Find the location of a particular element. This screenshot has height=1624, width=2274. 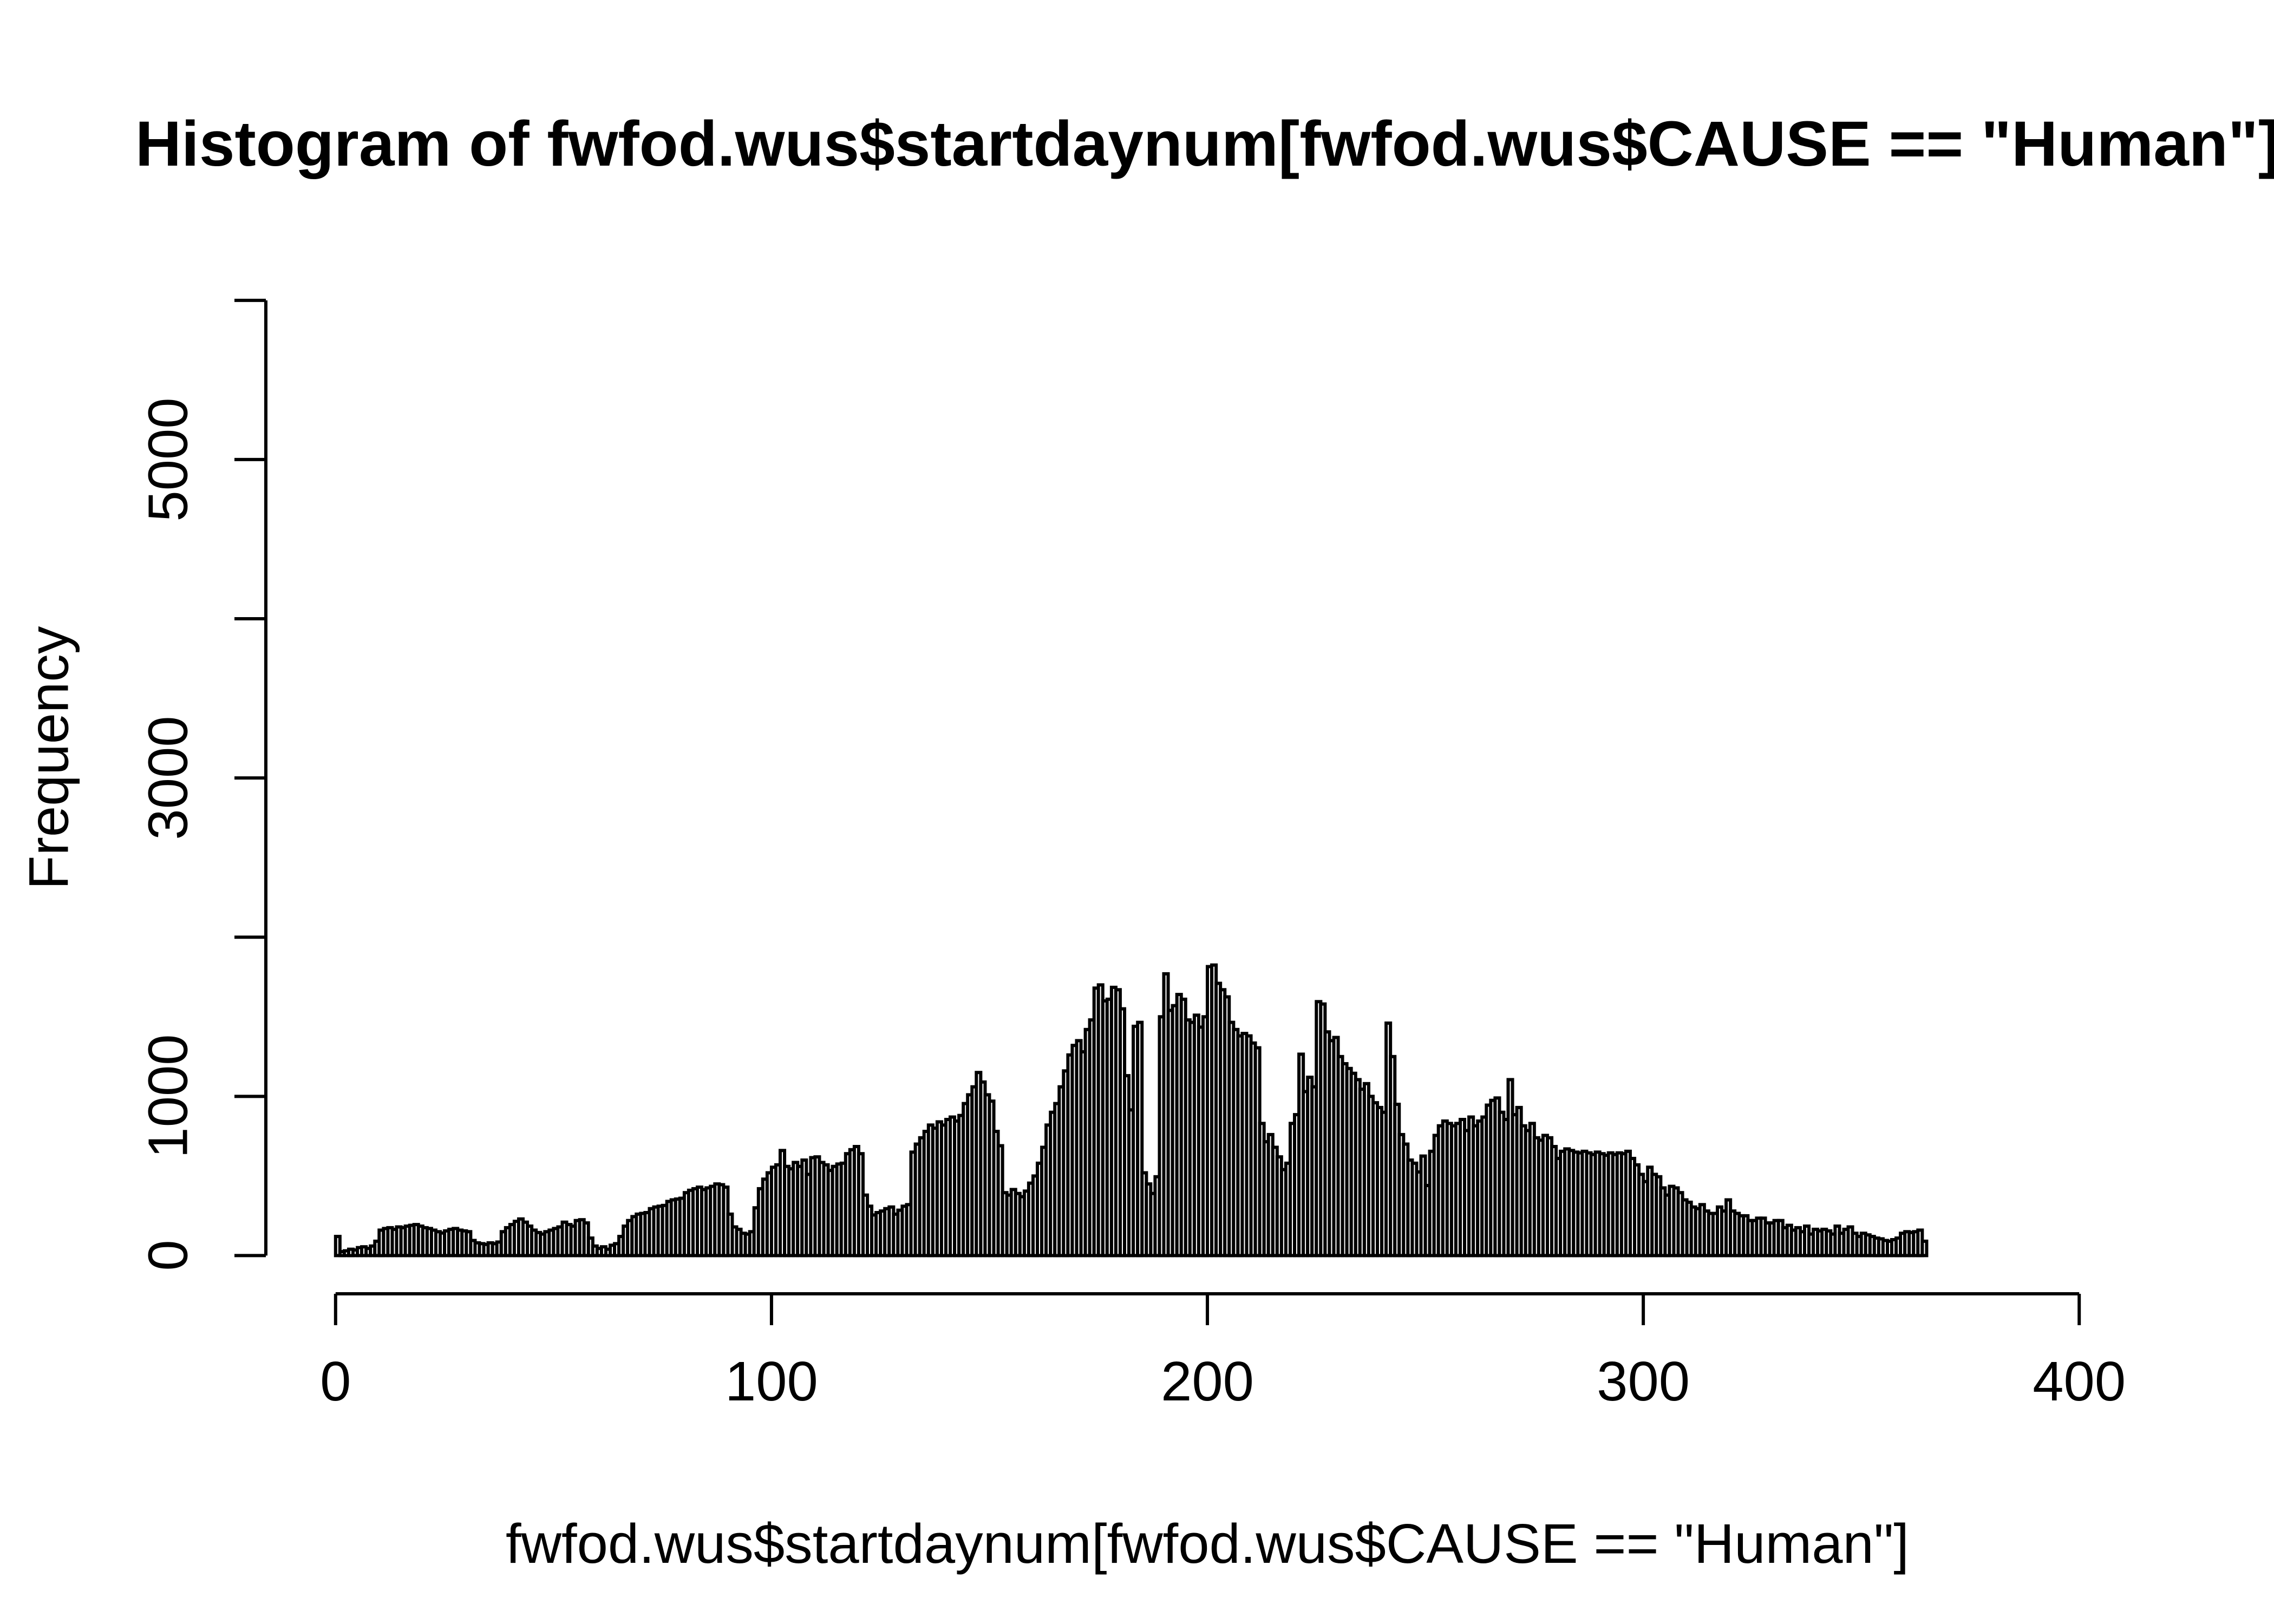

histogram-bars is located at coordinates (1132, 1110).